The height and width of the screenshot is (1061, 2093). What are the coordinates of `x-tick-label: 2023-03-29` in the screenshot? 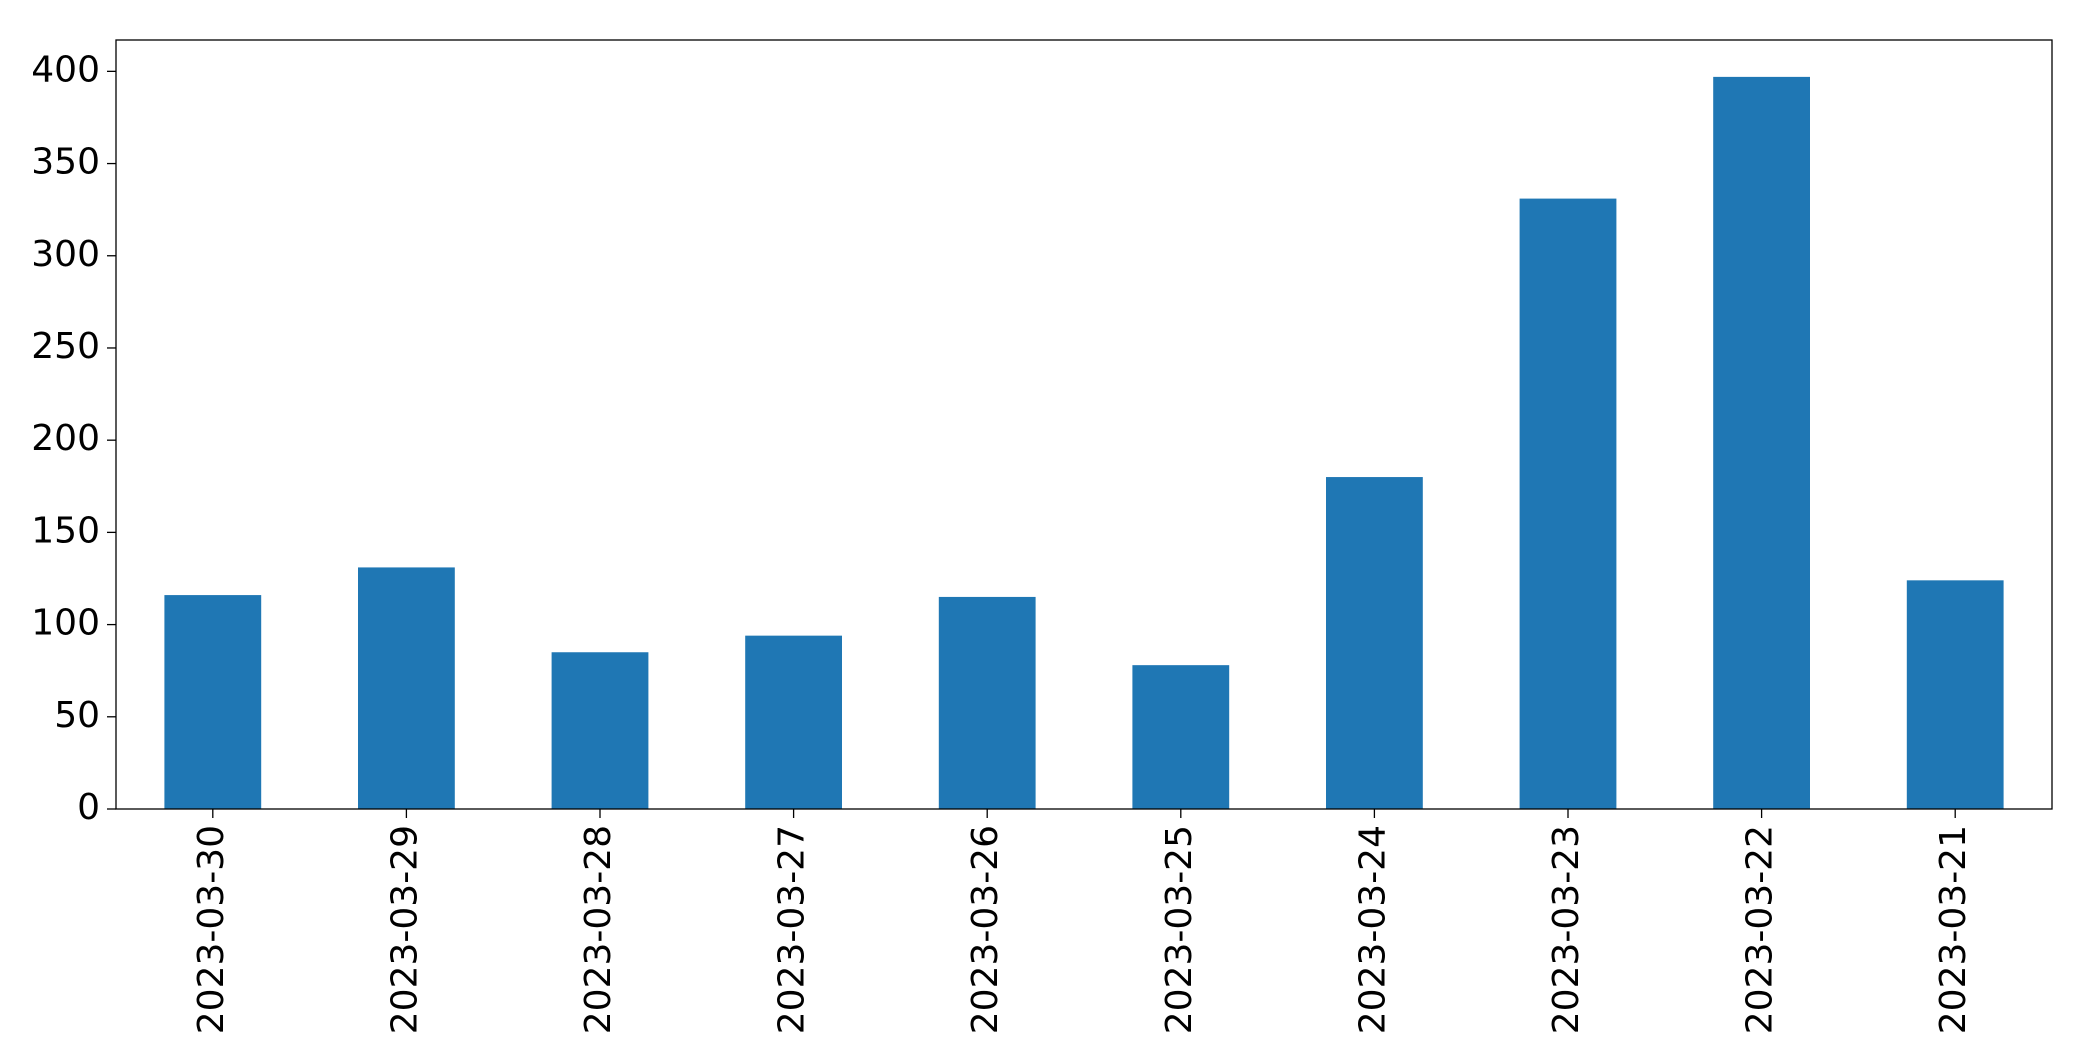 It's located at (404, 929).